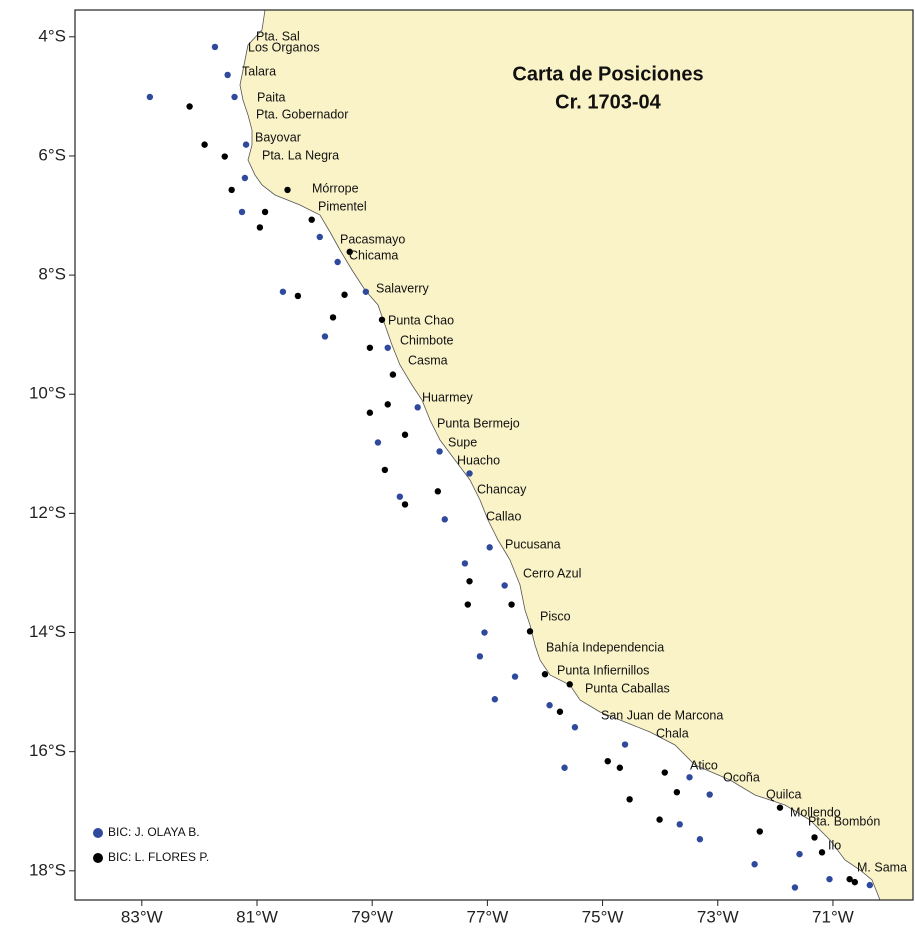  What do you see at coordinates (607, 74) in the screenshot?
I see `title: Carta de Posiciones` at bounding box center [607, 74].